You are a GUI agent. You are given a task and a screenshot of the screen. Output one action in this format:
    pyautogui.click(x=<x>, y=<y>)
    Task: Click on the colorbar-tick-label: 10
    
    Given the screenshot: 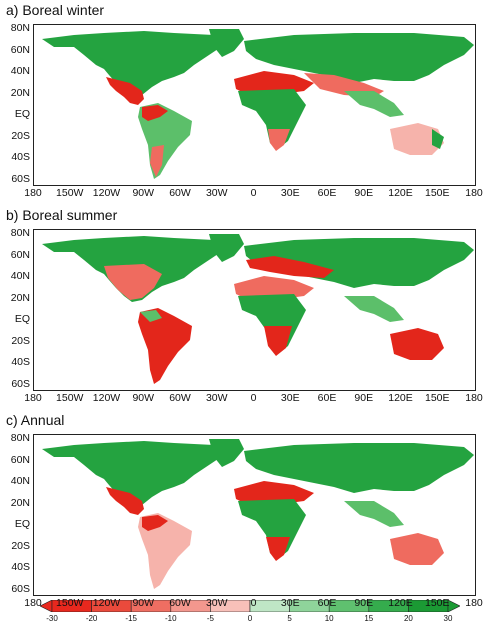 What is the action you would take?
    pyautogui.click(x=329, y=618)
    